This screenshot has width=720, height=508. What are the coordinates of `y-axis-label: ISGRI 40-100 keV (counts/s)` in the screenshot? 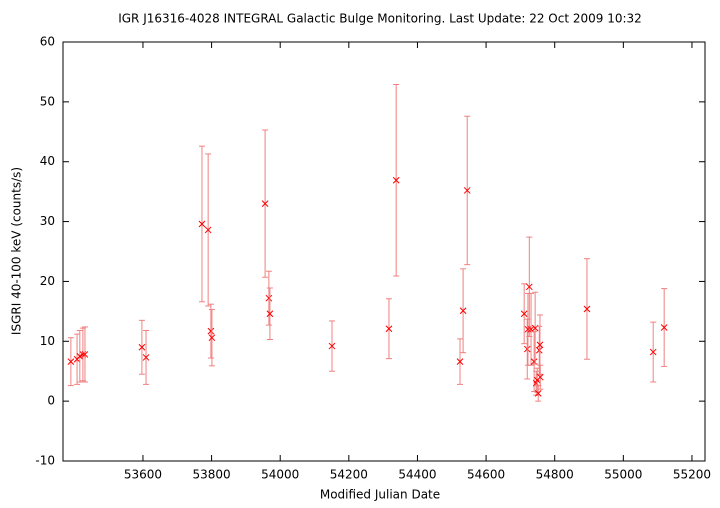 It's located at (17, 251).